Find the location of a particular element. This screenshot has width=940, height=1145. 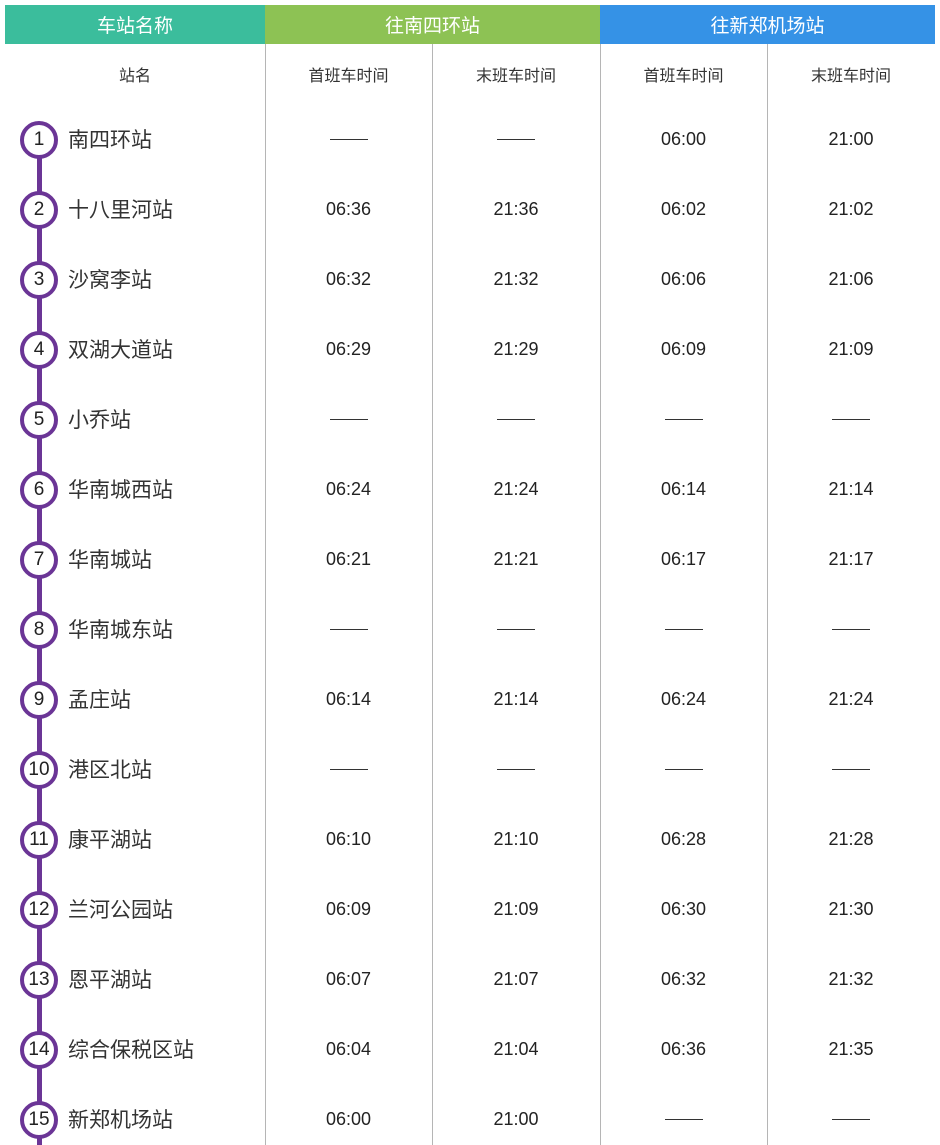

station-number-icon: 10 is located at coordinates (39, 770).